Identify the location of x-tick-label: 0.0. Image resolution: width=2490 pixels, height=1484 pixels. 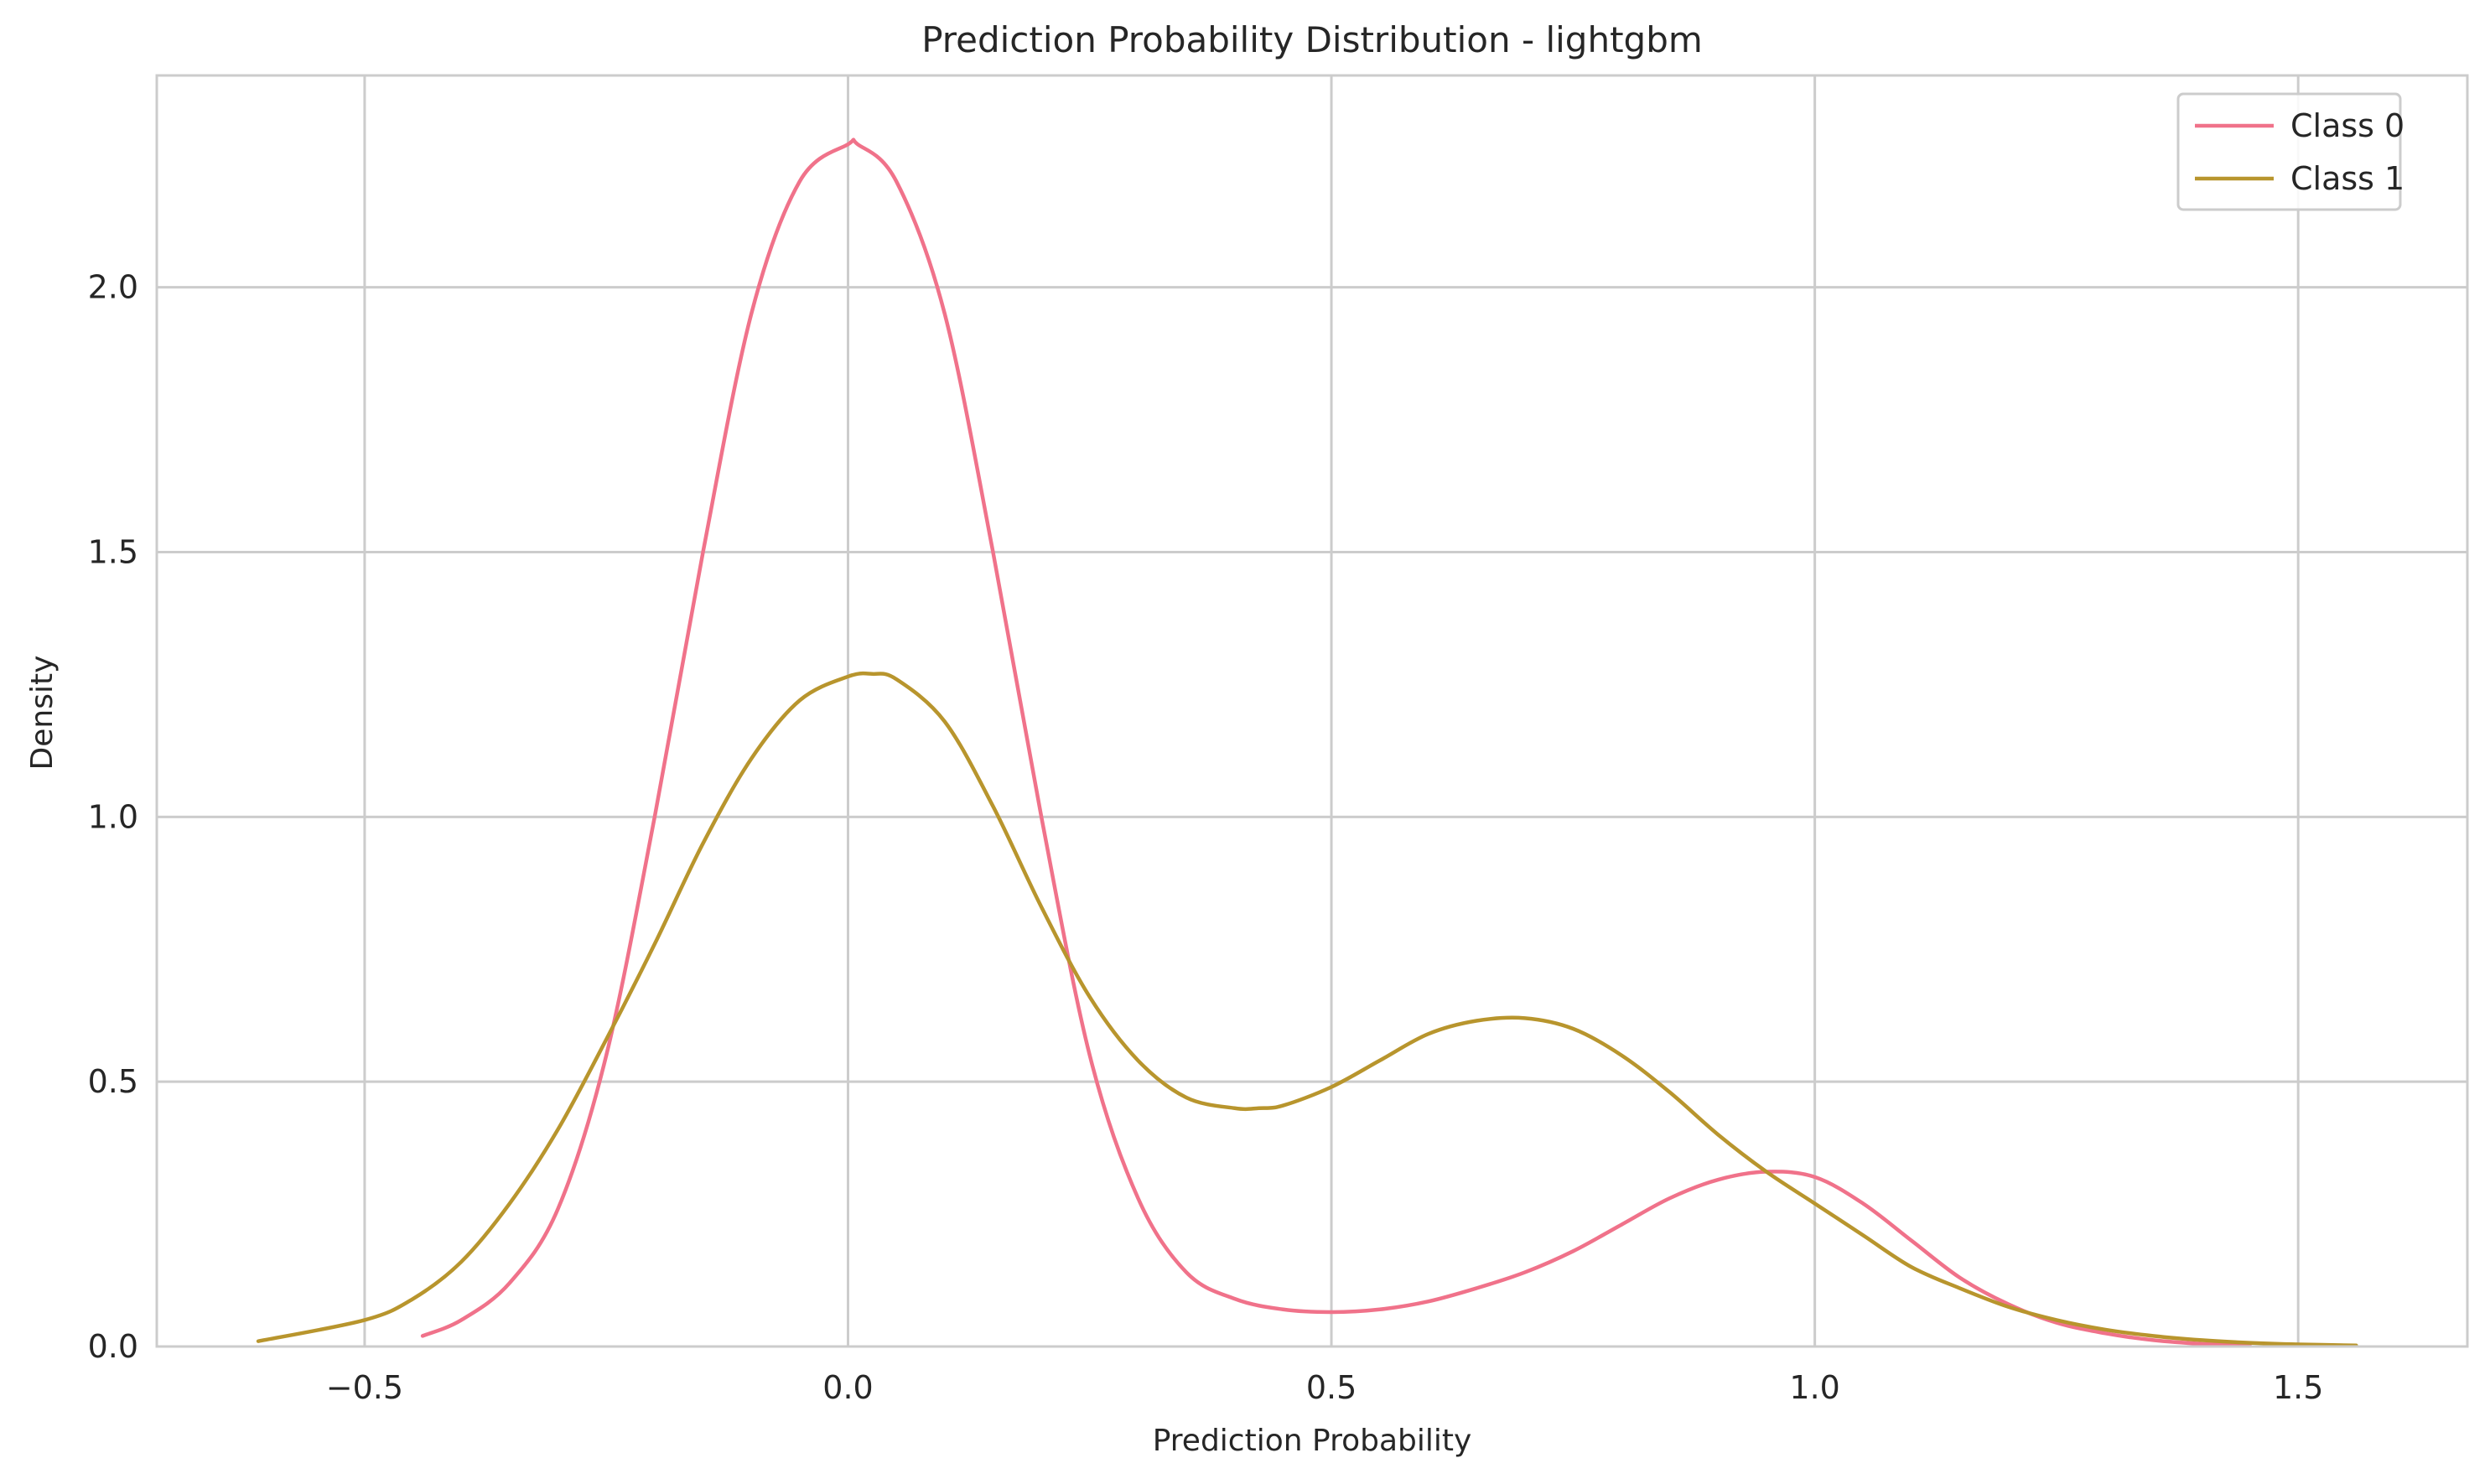
(847, 1387).